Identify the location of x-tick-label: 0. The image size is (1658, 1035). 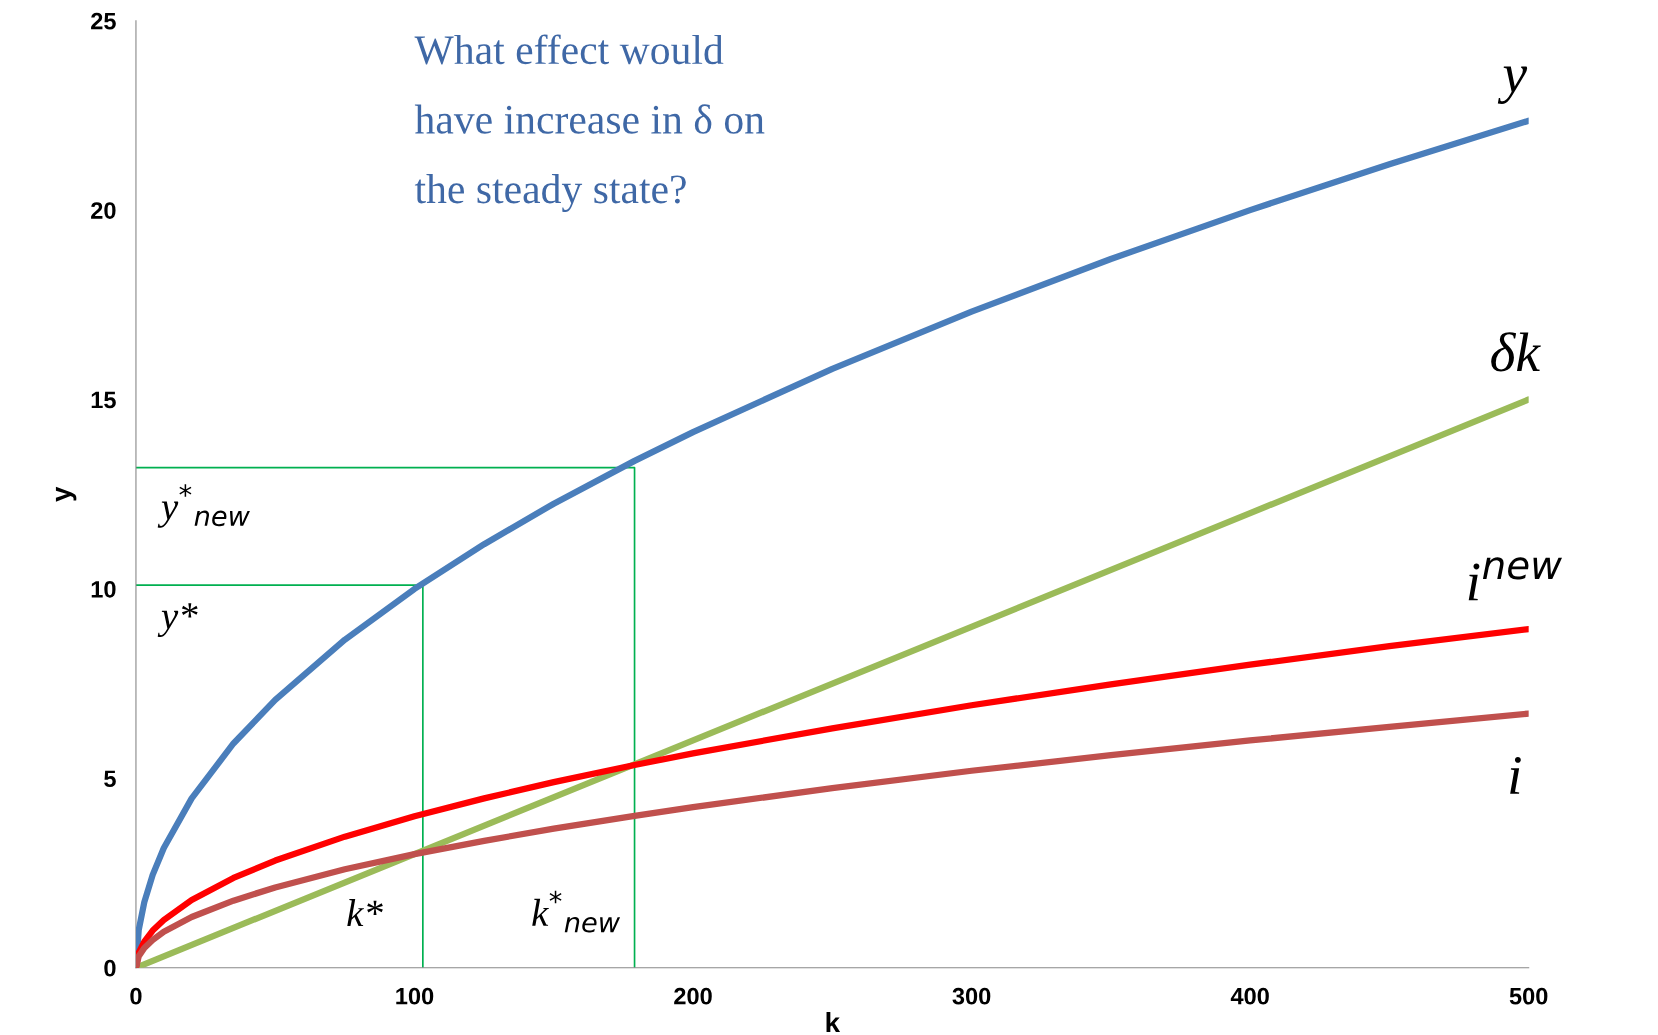
(136, 996).